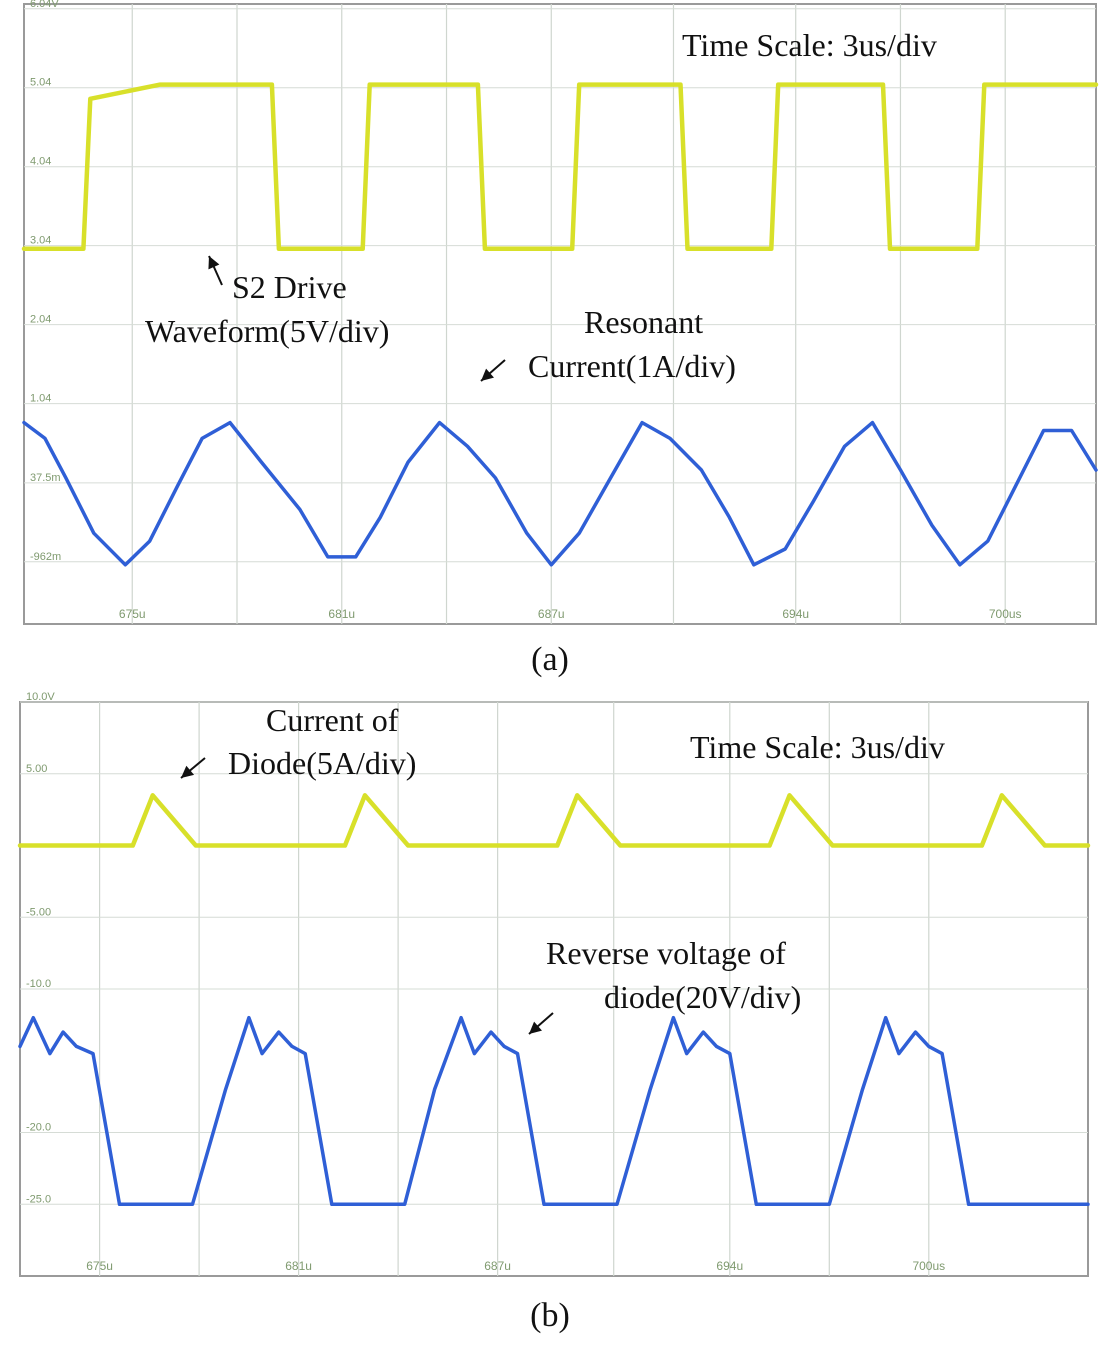 The height and width of the screenshot is (1347, 1100). Describe the element at coordinates (45, 478) in the screenshot. I see `y-tick-label: 37.5m` at that location.